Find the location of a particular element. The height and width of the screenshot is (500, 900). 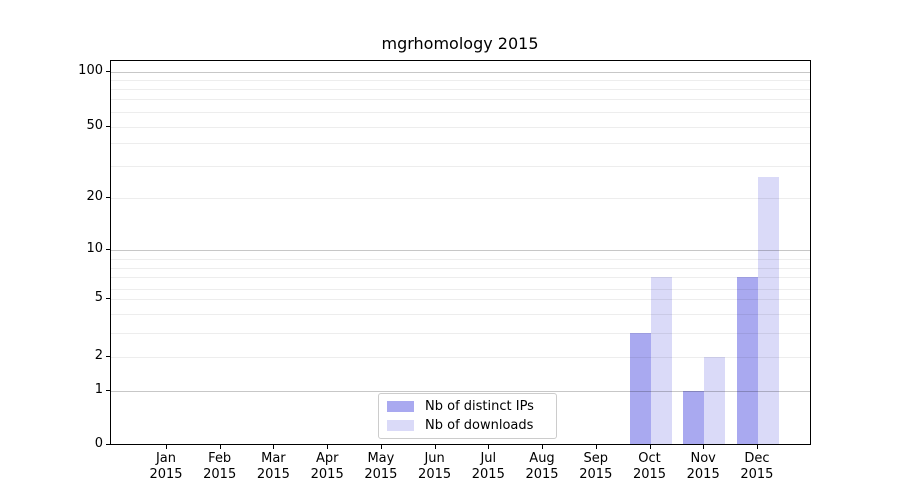

legend-item-distinct-ips: Nb of distinct IPs is located at coordinates (467, 406).